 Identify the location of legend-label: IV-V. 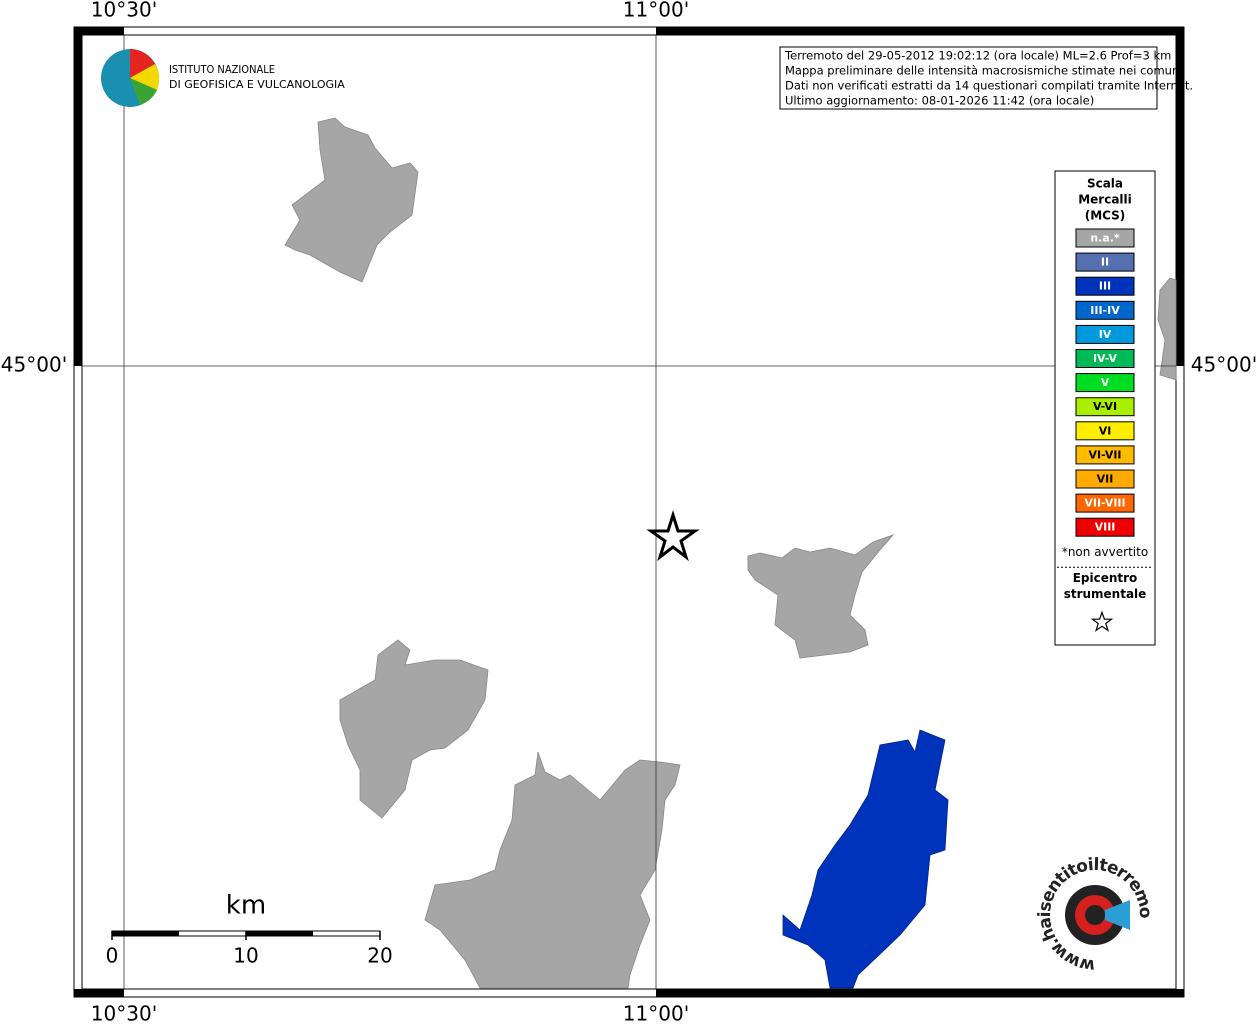
(1105, 358).